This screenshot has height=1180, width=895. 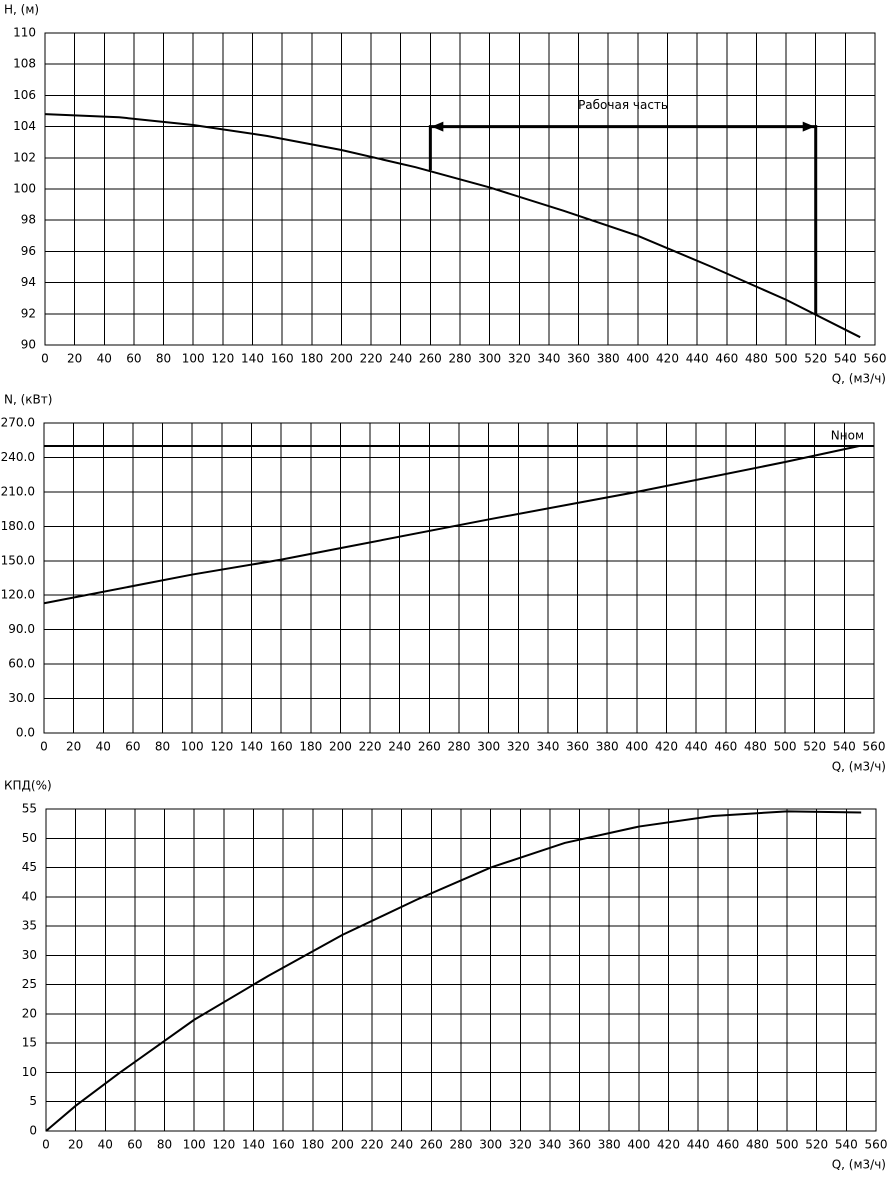 I want to click on arrow-head, so click(x=808, y=126).